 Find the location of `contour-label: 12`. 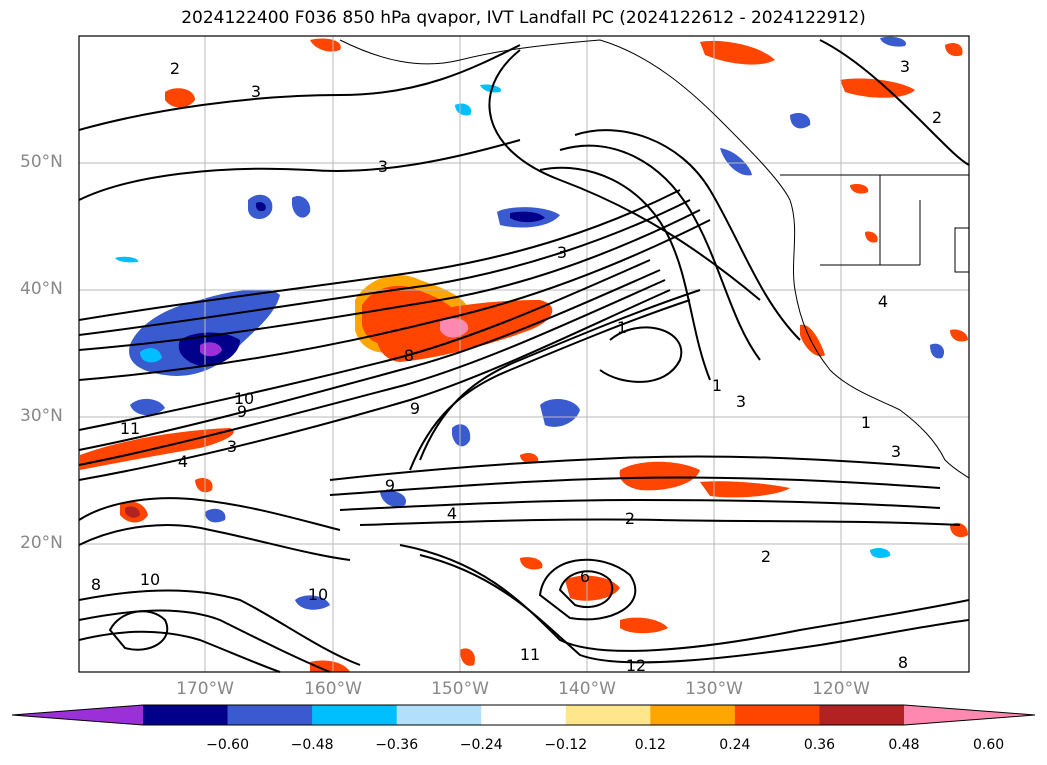

contour-label: 12 is located at coordinates (636, 665).